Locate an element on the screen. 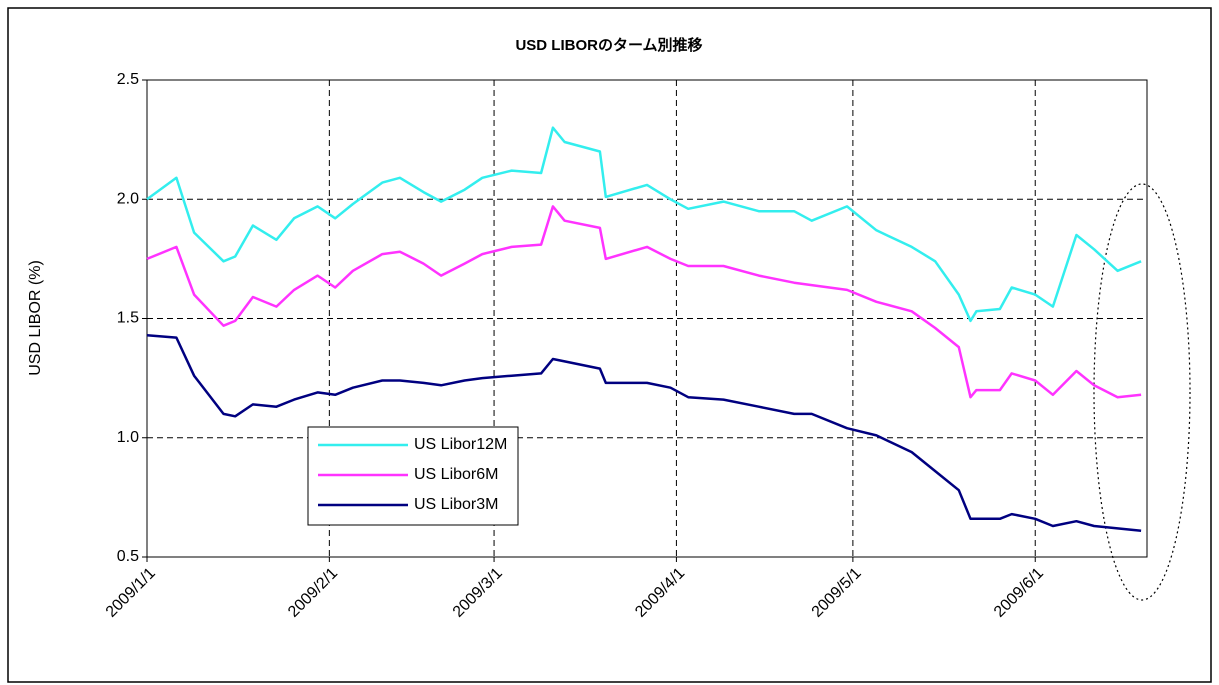  y-tick-label: 0.5 is located at coordinates (128, 556).